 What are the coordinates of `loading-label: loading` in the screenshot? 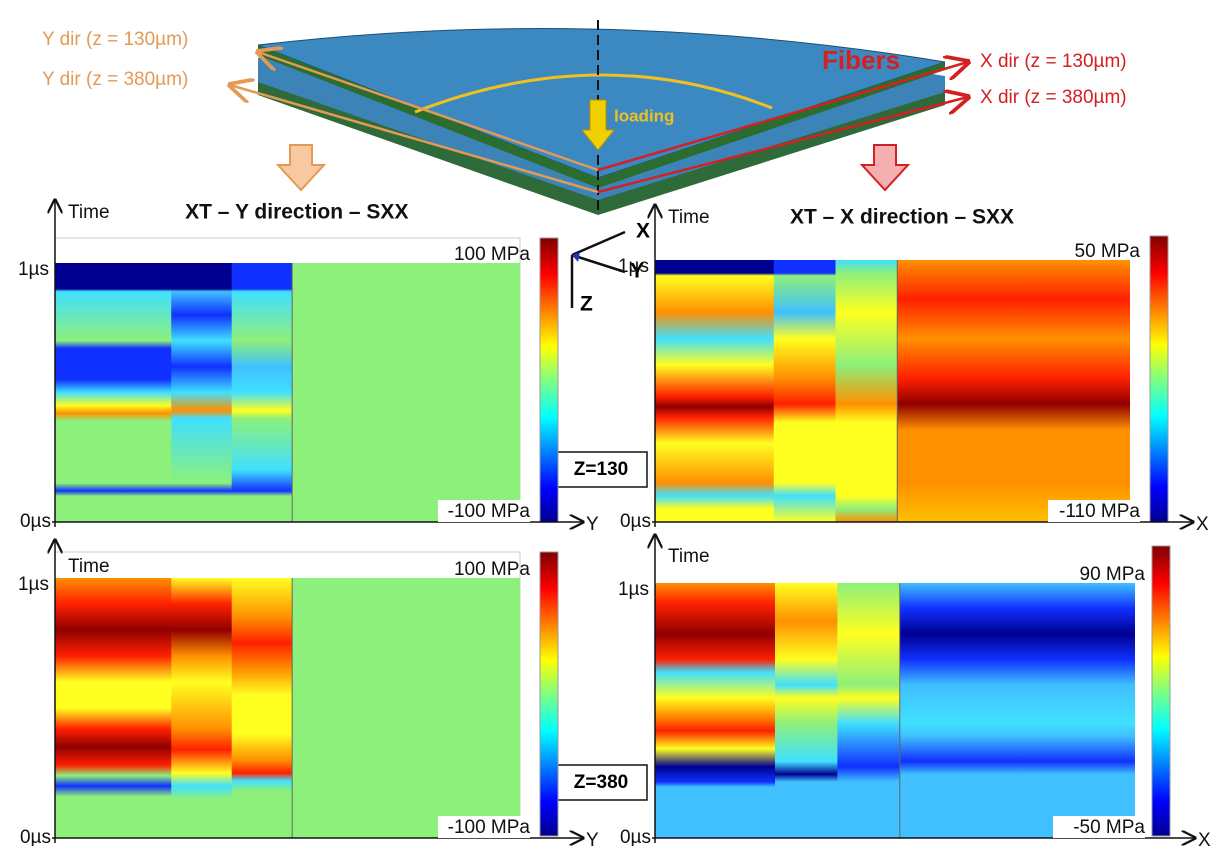 It's located at (644, 115).